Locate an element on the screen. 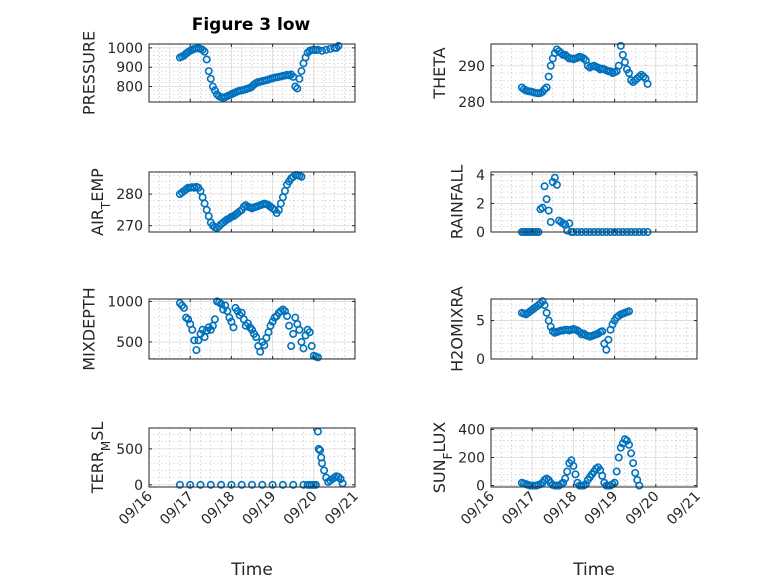 This screenshot has width=778, height=583. x-tick-label: 09/18 is located at coordinates (560, 509).